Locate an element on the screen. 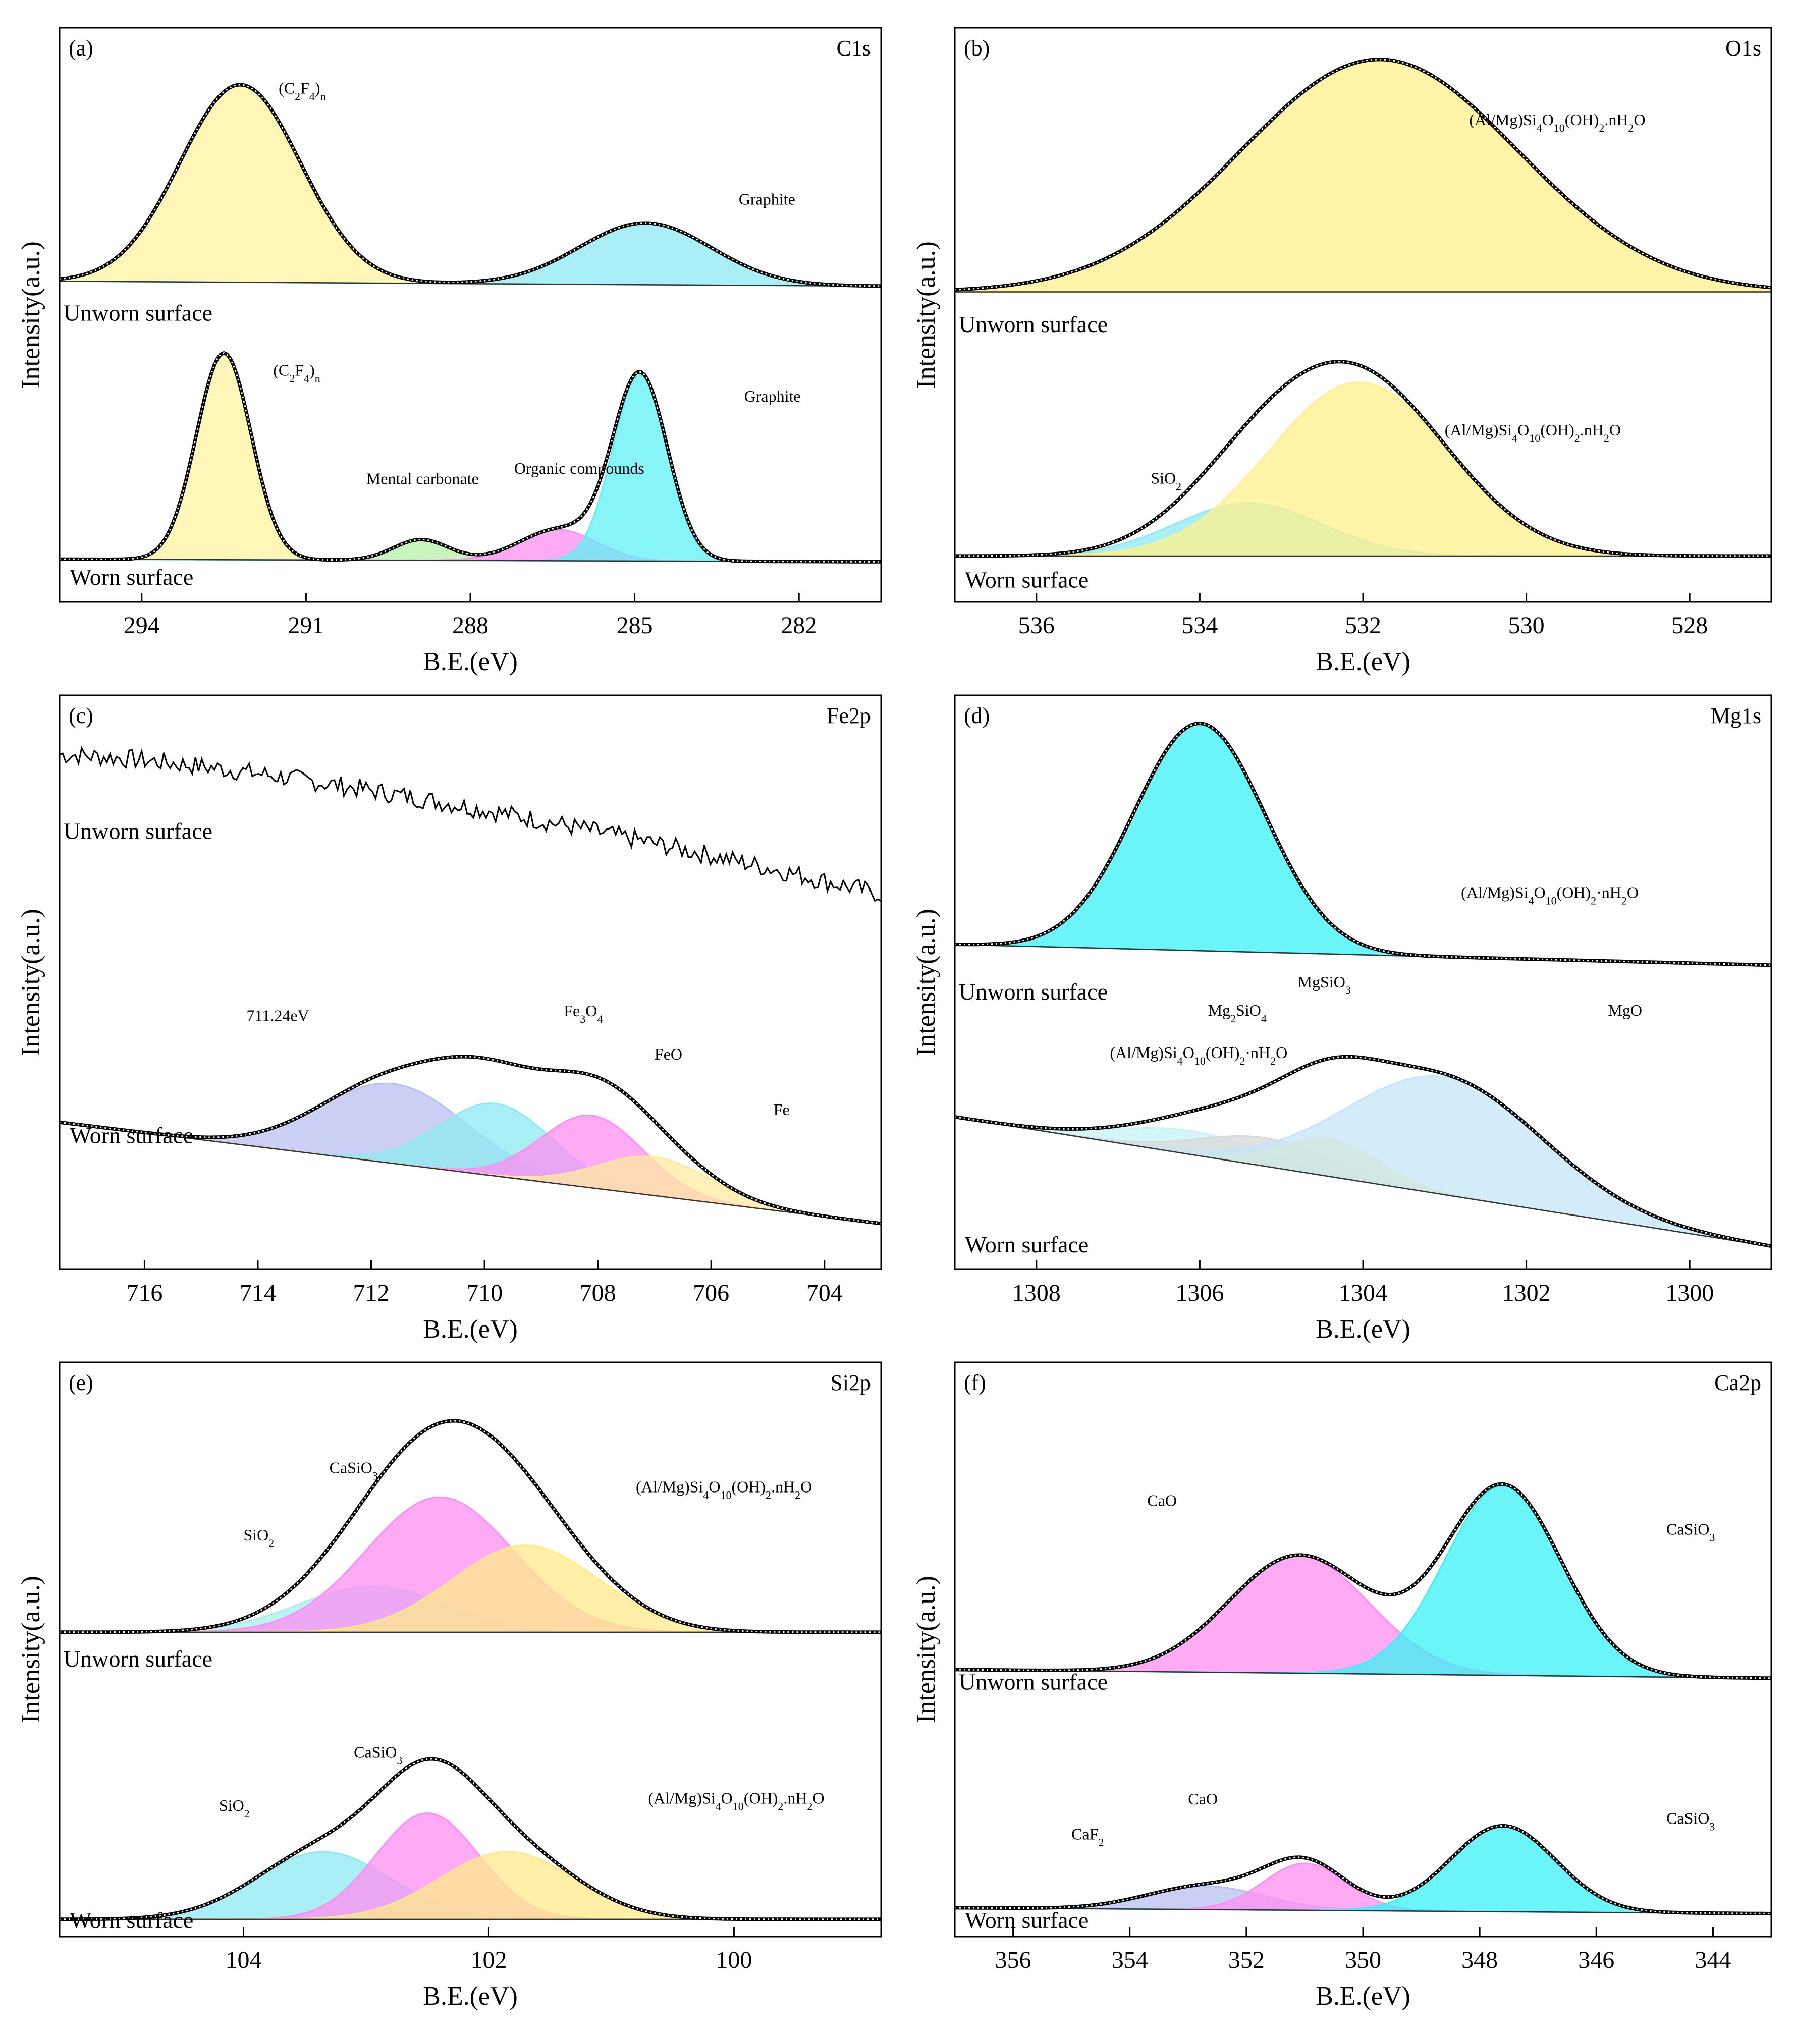 This screenshot has width=1795, height=2044. x-tick-label: 710 is located at coordinates (484, 1293).